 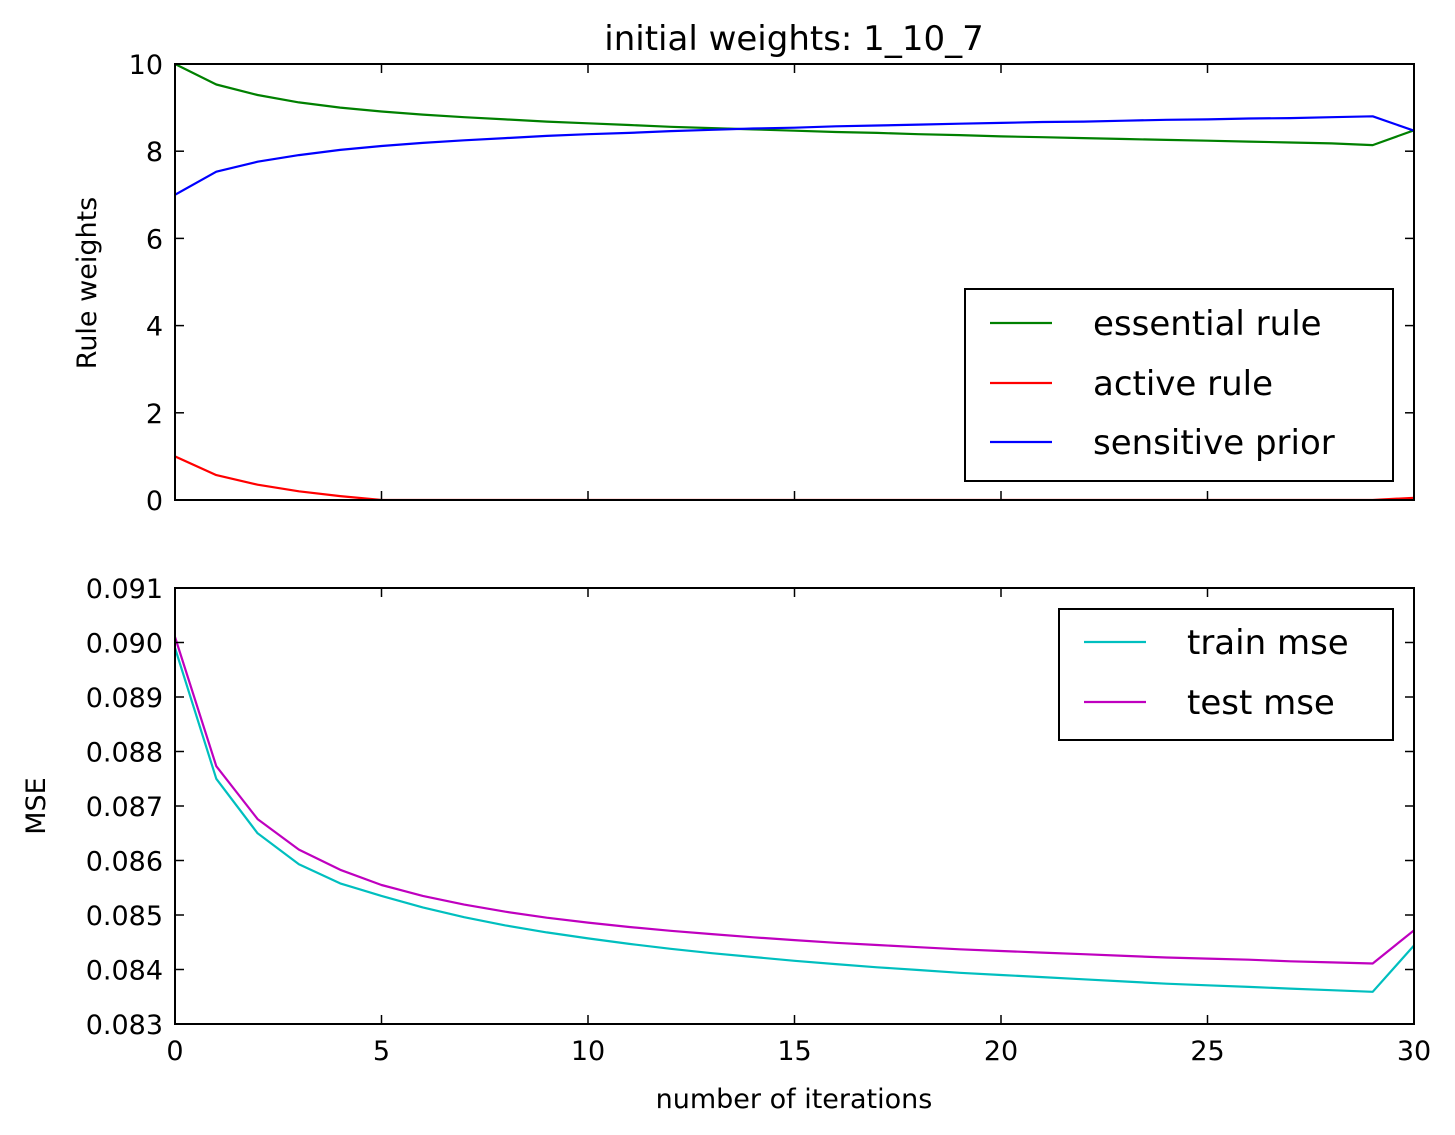 What do you see at coordinates (154, 414) in the screenshot?
I see `y-tick-label: 2` at bounding box center [154, 414].